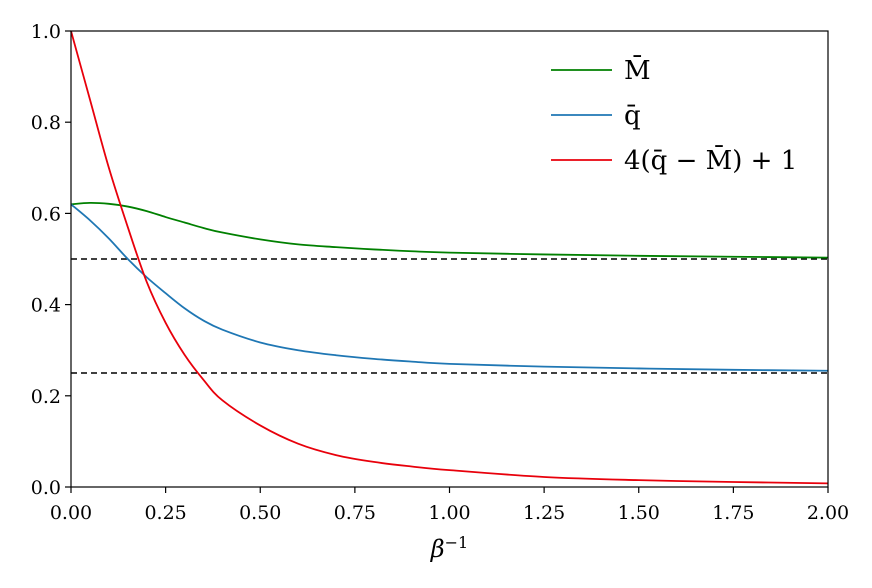 The width and height of the screenshot is (872, 588). I want to click on x-axis-ticks: 0.00 0.25 0.50 0.75 1.00 1.25 1.50 1.75 2.00, so click(449, 505).